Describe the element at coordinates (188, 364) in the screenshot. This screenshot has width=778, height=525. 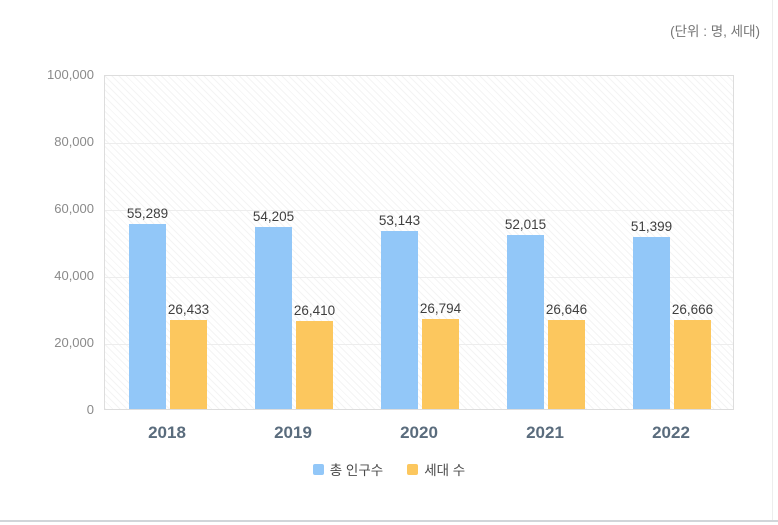
I see `bar-households-2018` at that location.